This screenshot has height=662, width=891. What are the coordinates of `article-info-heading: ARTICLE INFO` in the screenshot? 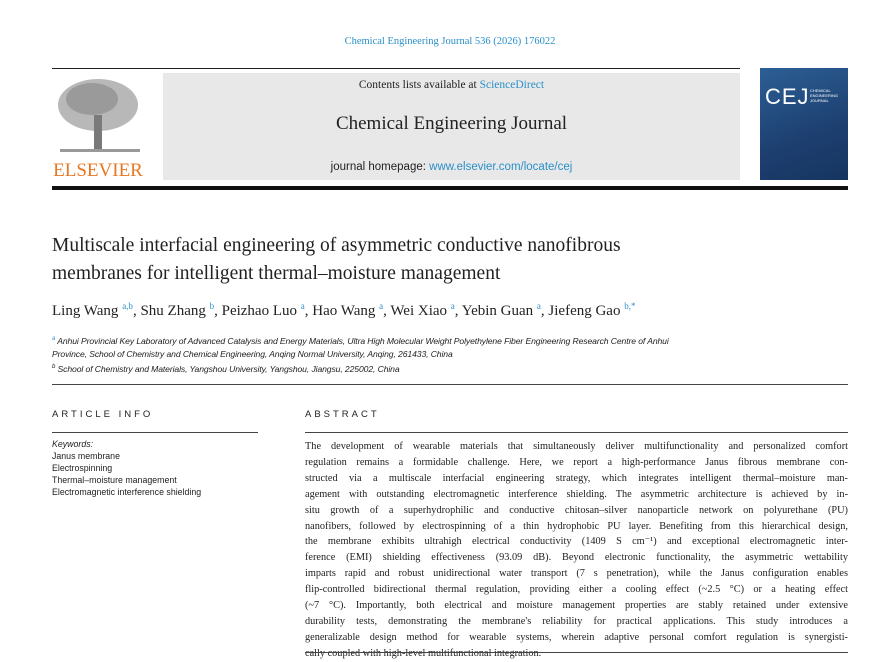 It's located at (103, 414).